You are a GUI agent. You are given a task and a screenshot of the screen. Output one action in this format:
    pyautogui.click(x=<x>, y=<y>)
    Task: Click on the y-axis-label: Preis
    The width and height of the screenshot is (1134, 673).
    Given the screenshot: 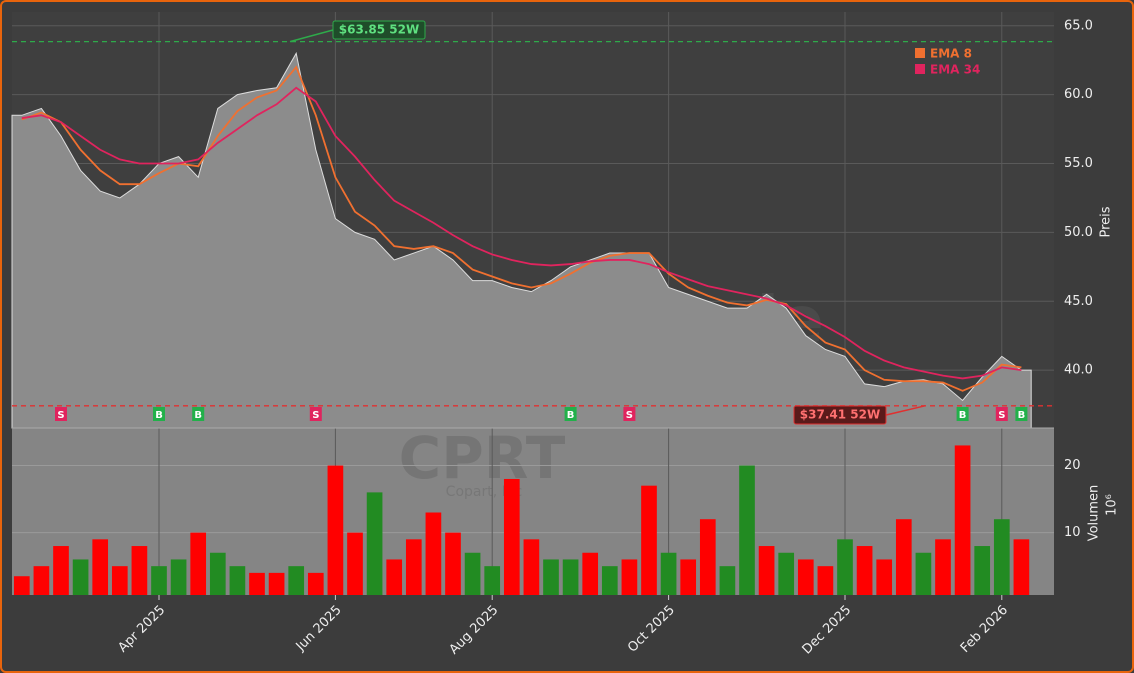 What is the action you would take?
    pyautogui.click(x=1106, y=221)
    